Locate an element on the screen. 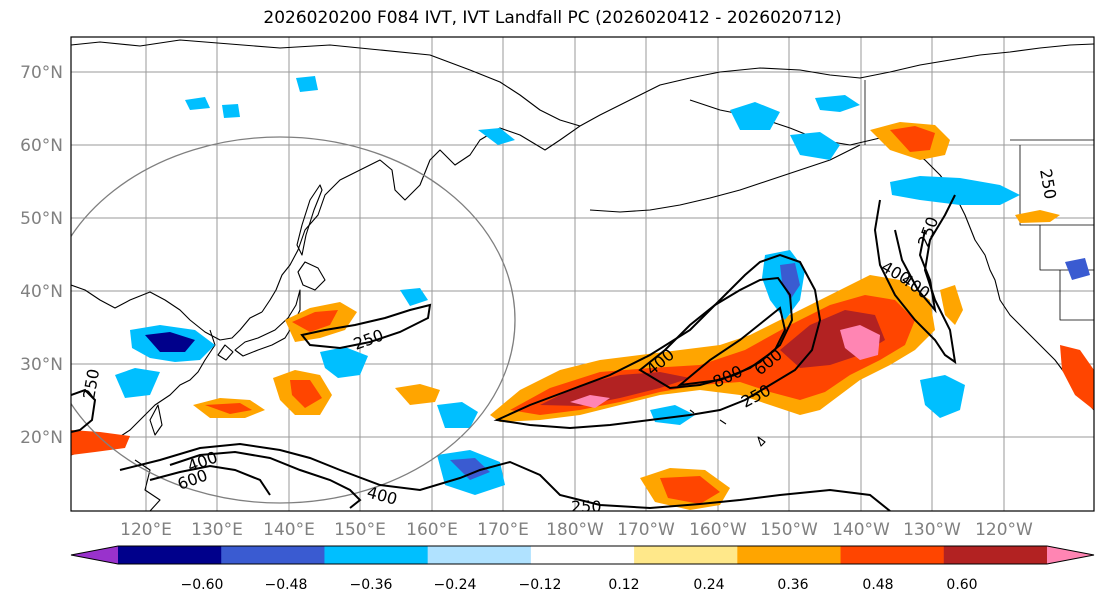 This screenshot has width=1105, height=604. ivt-region-darkred is located at coordinates (712, 358).